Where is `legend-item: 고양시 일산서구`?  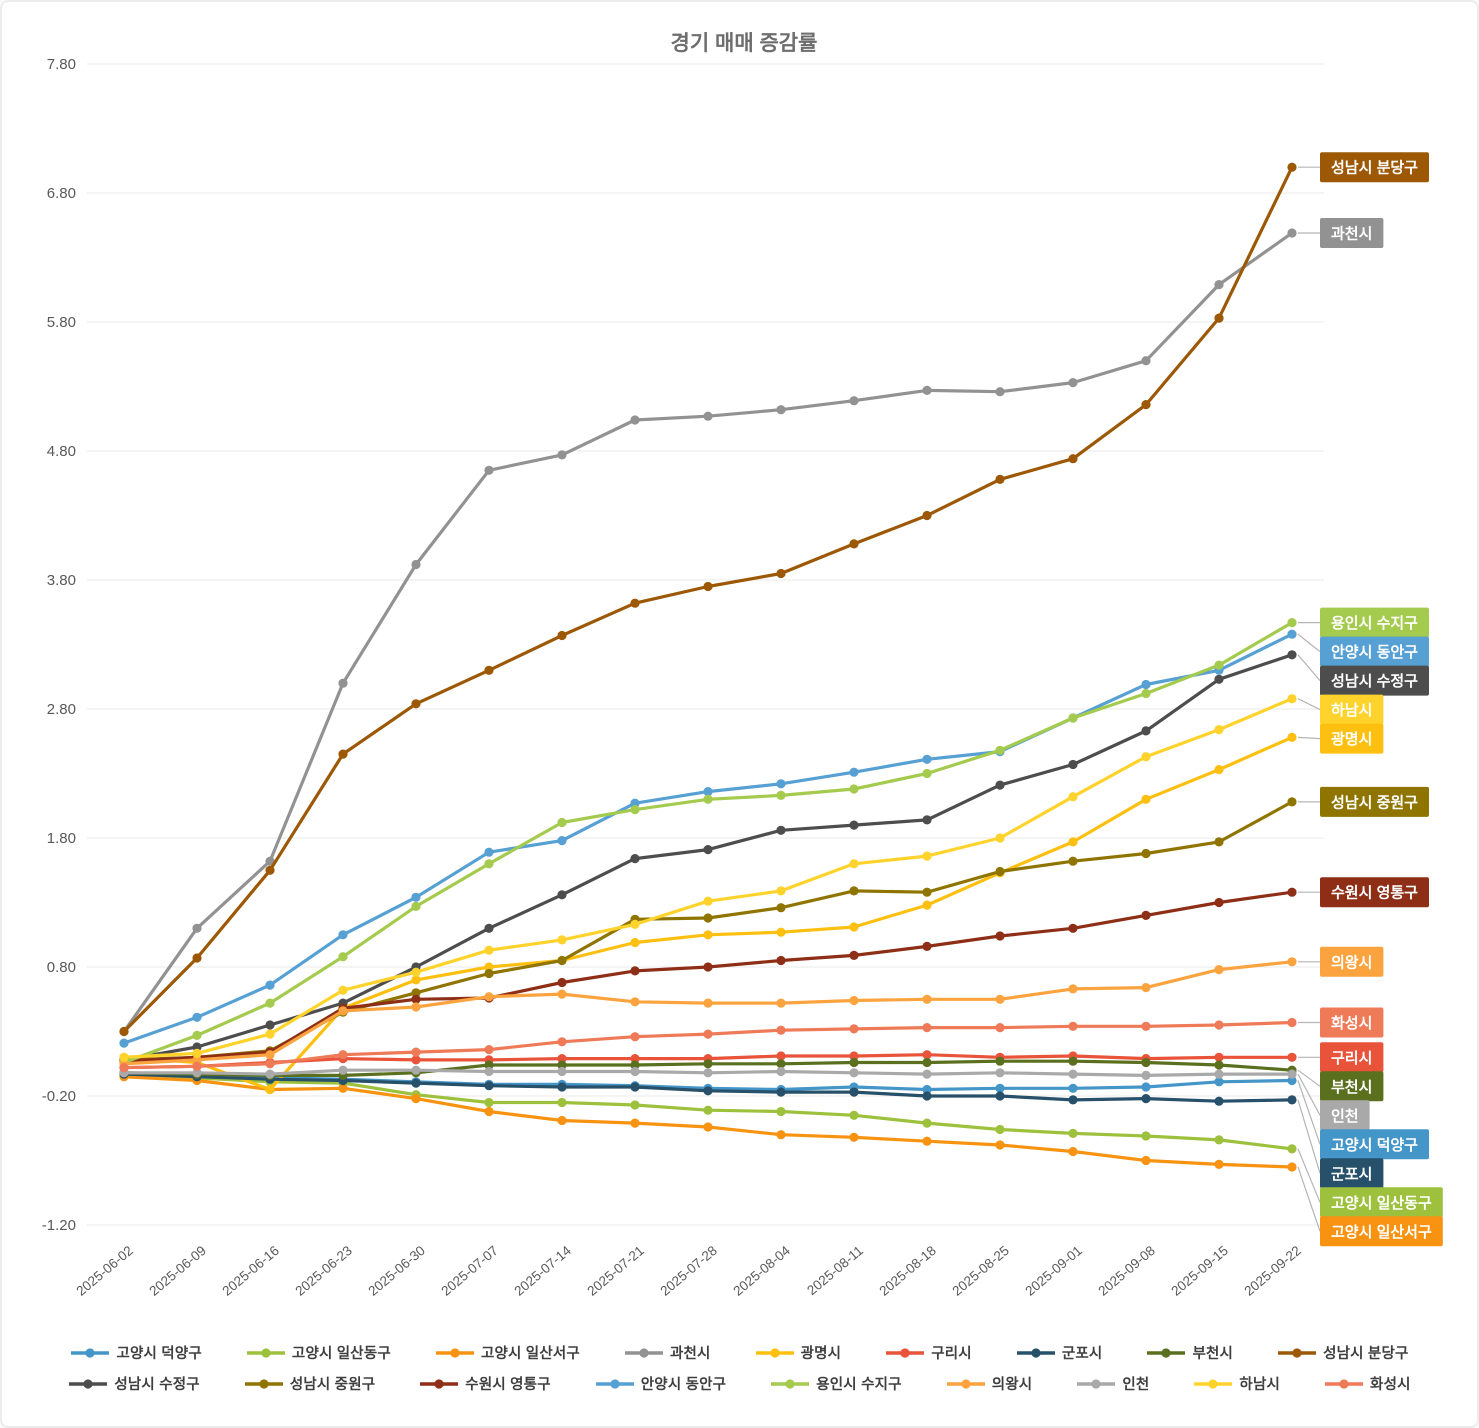
legend-item: 고양시 일산서구 is located at coordinates (507, 1352).